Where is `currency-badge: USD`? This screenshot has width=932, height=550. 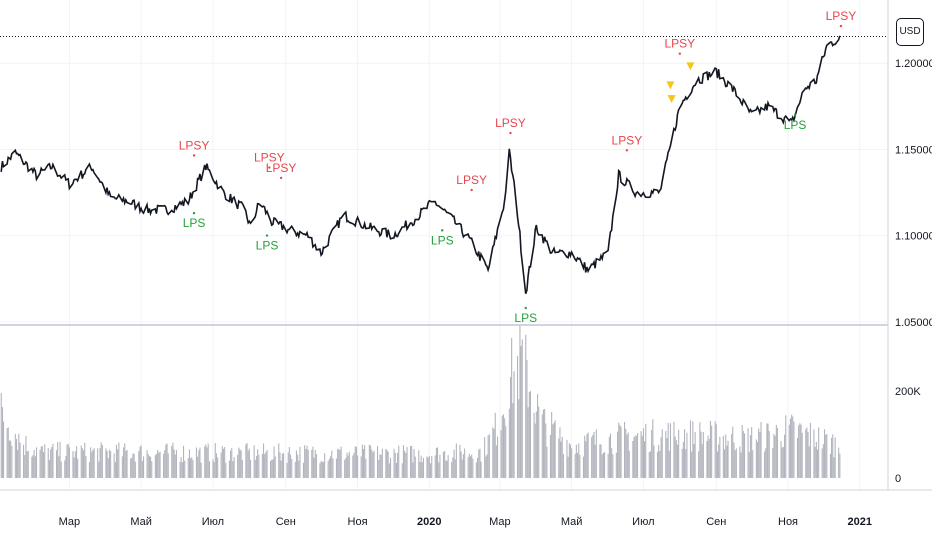 currency-badge: USD is located at coordinates (910, 32).